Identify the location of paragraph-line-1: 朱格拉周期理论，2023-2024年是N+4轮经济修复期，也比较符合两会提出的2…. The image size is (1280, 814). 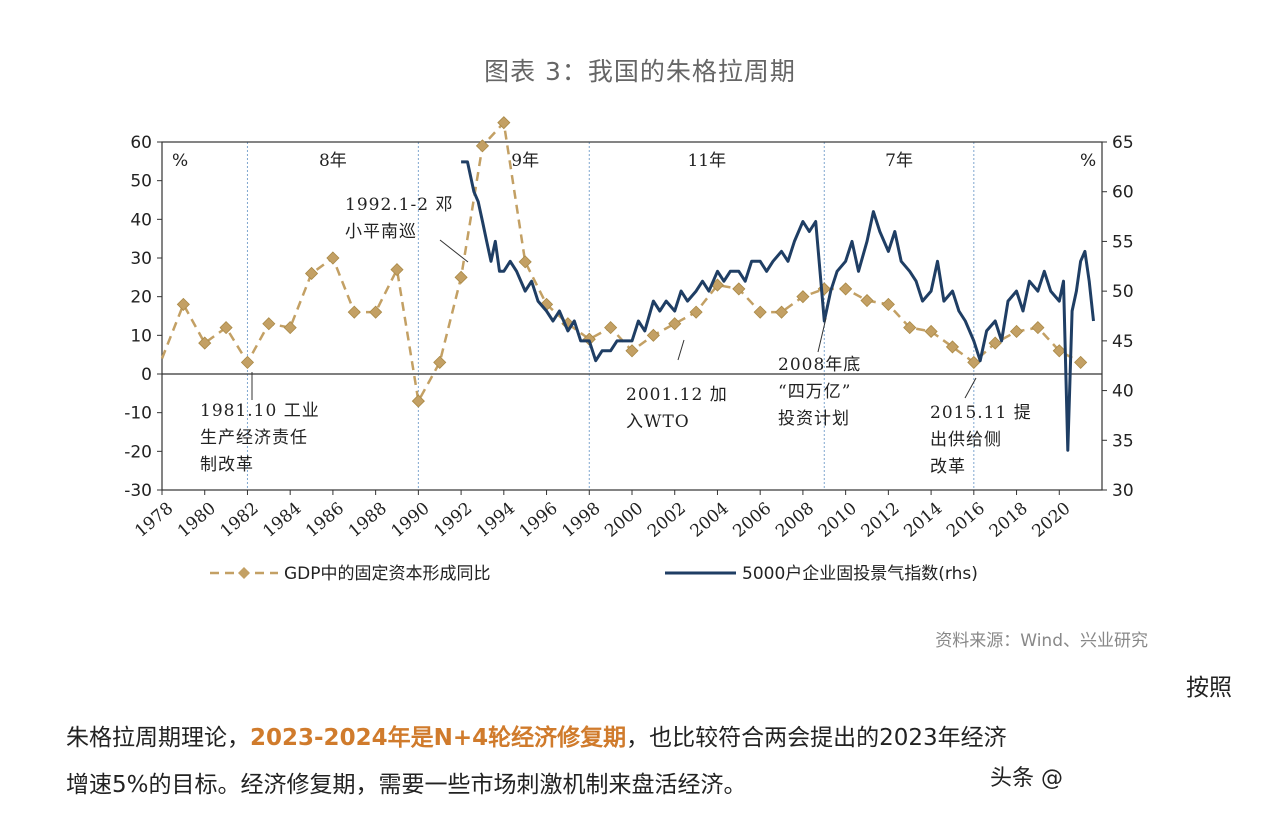
(536, 735).